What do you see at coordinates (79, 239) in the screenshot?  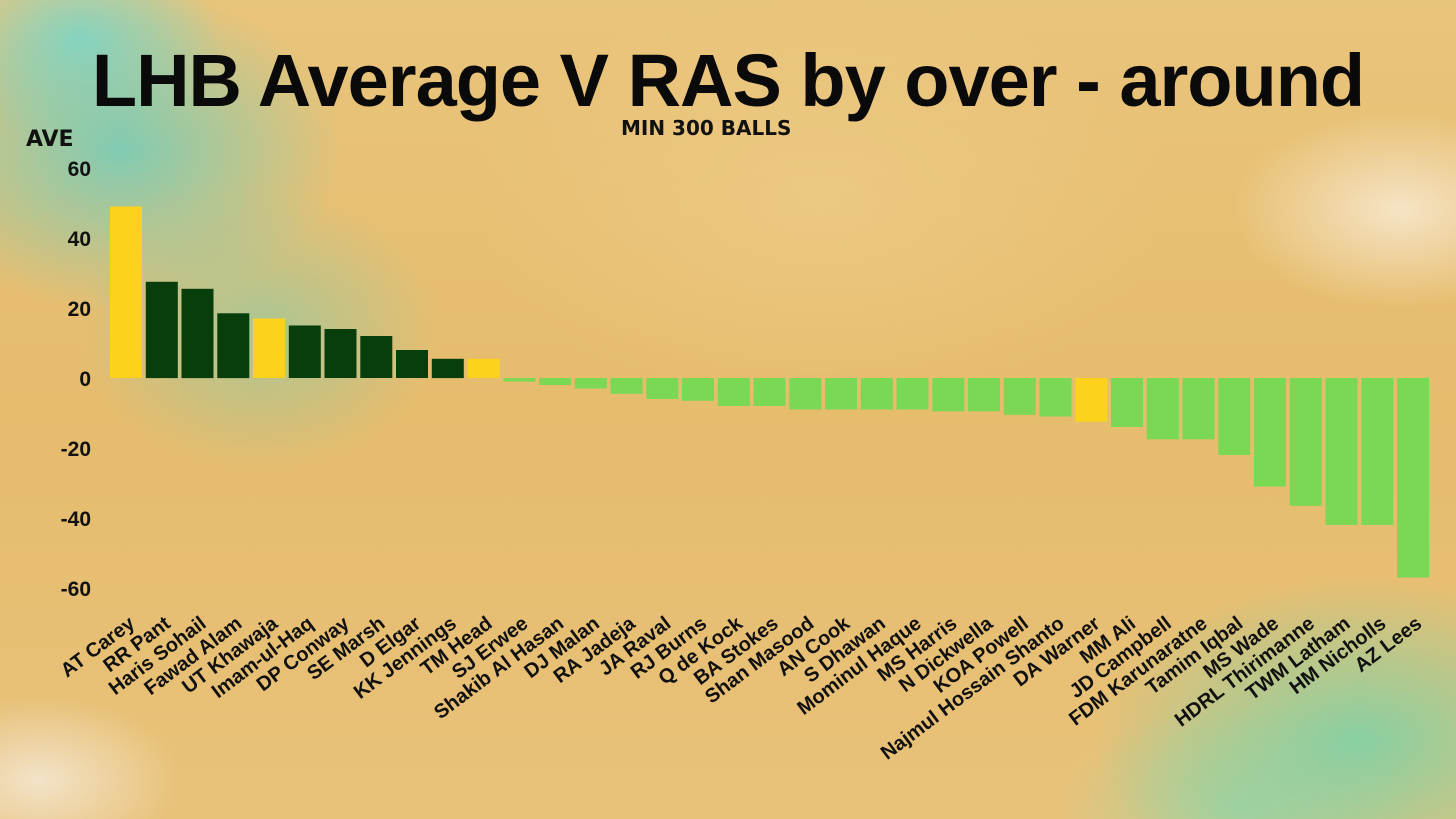 I see `y-tick-label: 40` at bounding box center [79, 239].